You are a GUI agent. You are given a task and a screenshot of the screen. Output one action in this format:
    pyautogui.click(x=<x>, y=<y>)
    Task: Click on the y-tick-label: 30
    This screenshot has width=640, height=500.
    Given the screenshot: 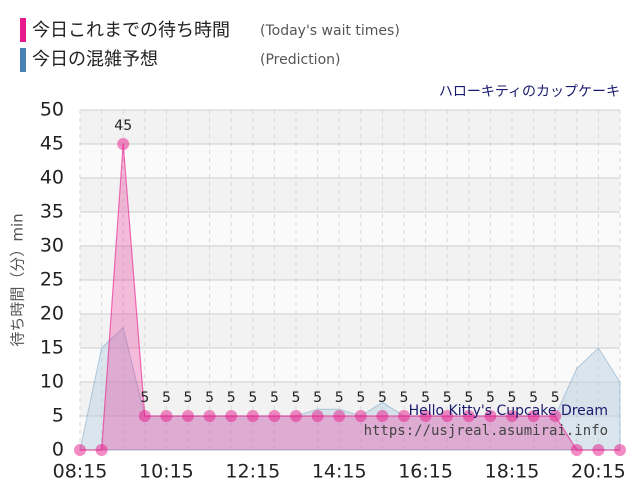 What is the action you would take?
    pyautogui.click(x=52, y=246)
    